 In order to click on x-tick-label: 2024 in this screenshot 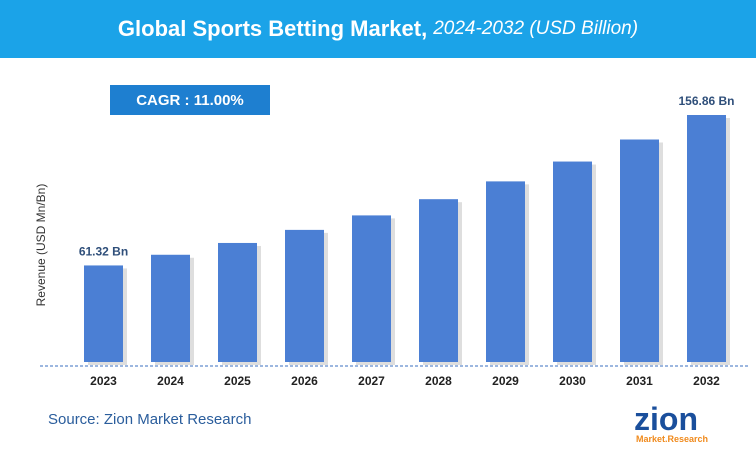, I will do `click(170, 381)`.